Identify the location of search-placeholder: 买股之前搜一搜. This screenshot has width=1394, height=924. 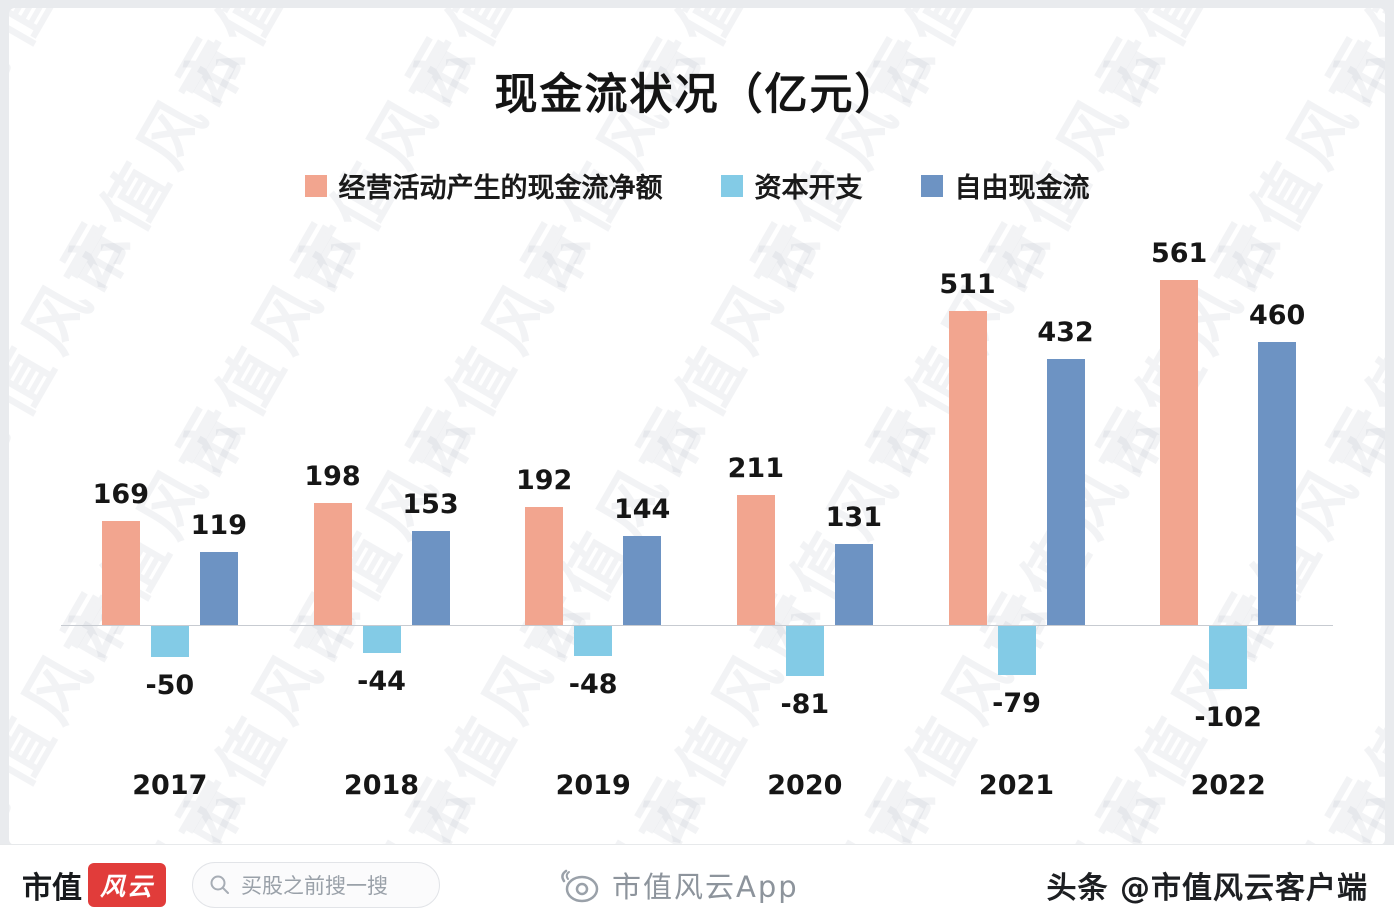
(315, 885).